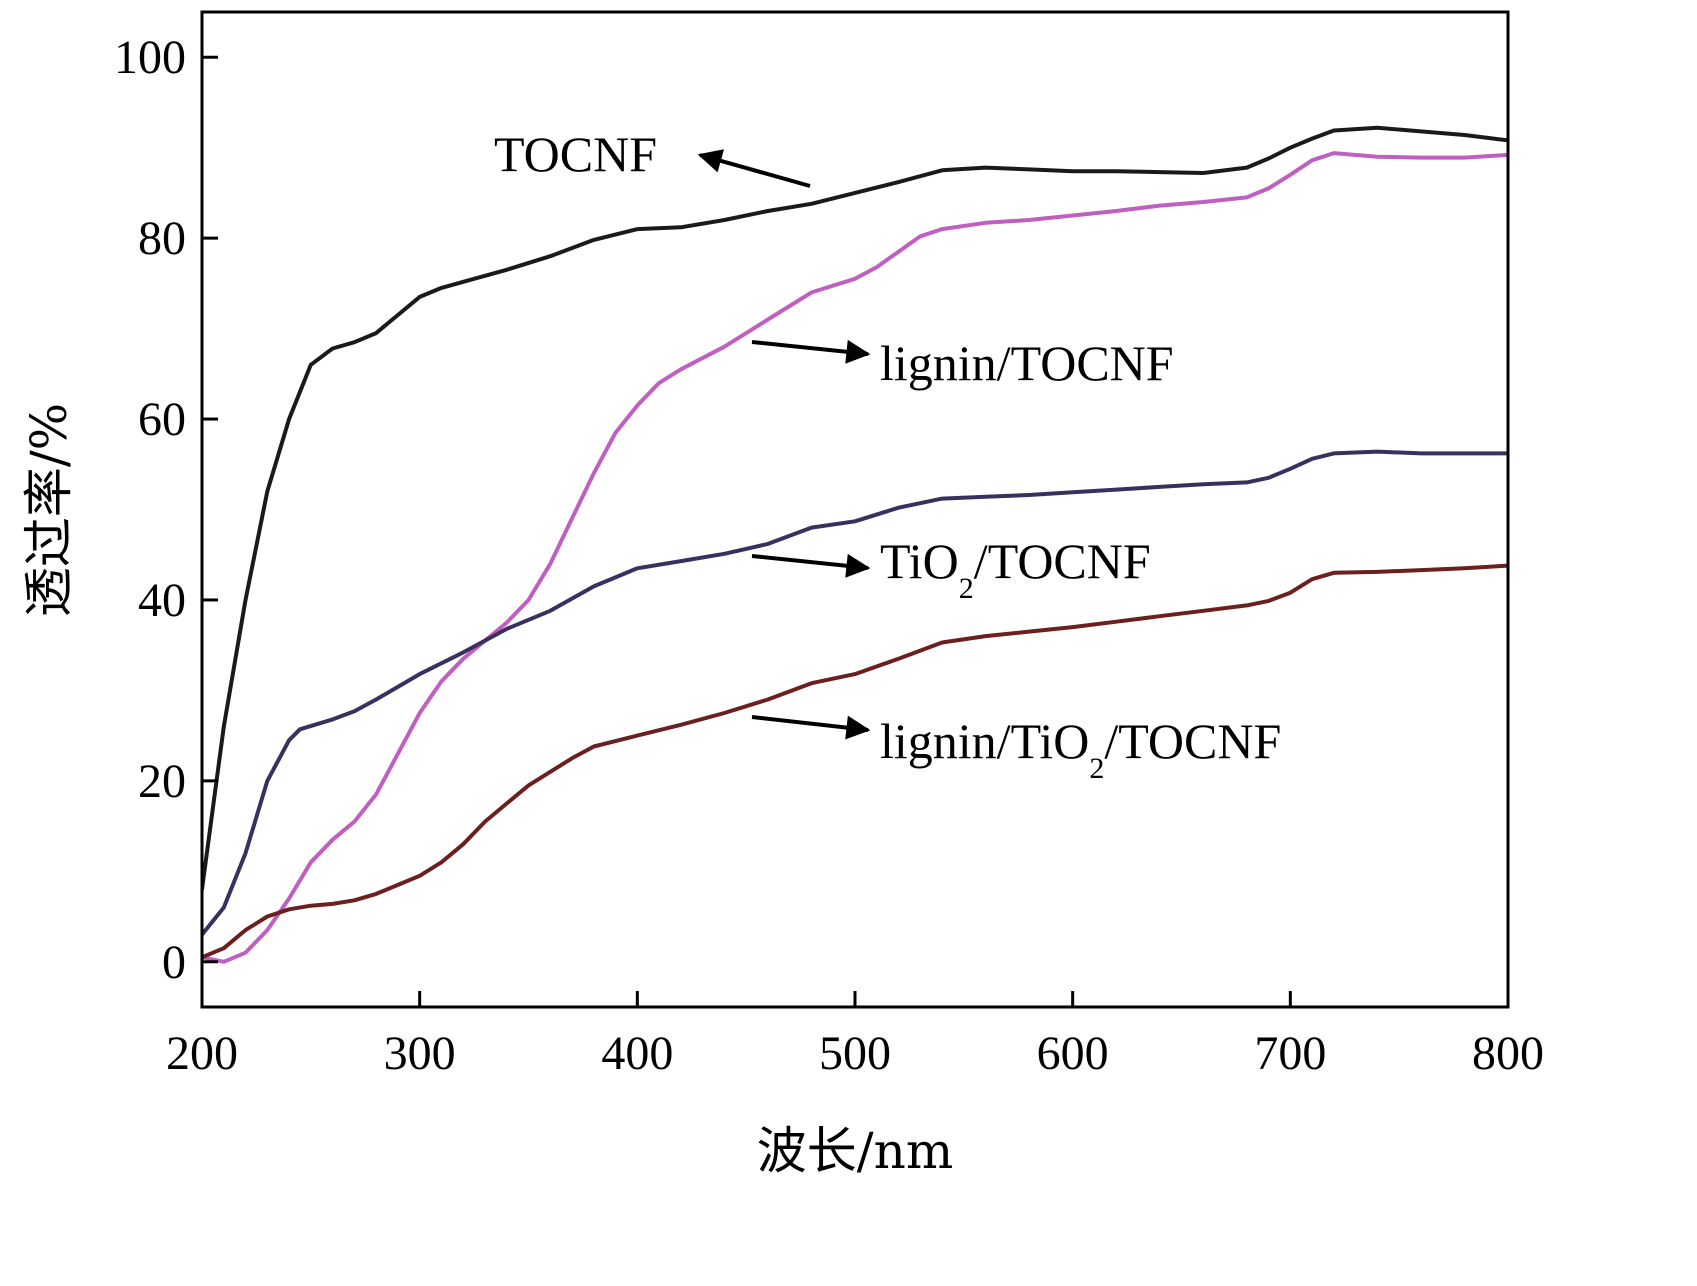 This screenshot has width=1697, height=1286. I want to click on y-tick-label: 20, so click(162, 781).